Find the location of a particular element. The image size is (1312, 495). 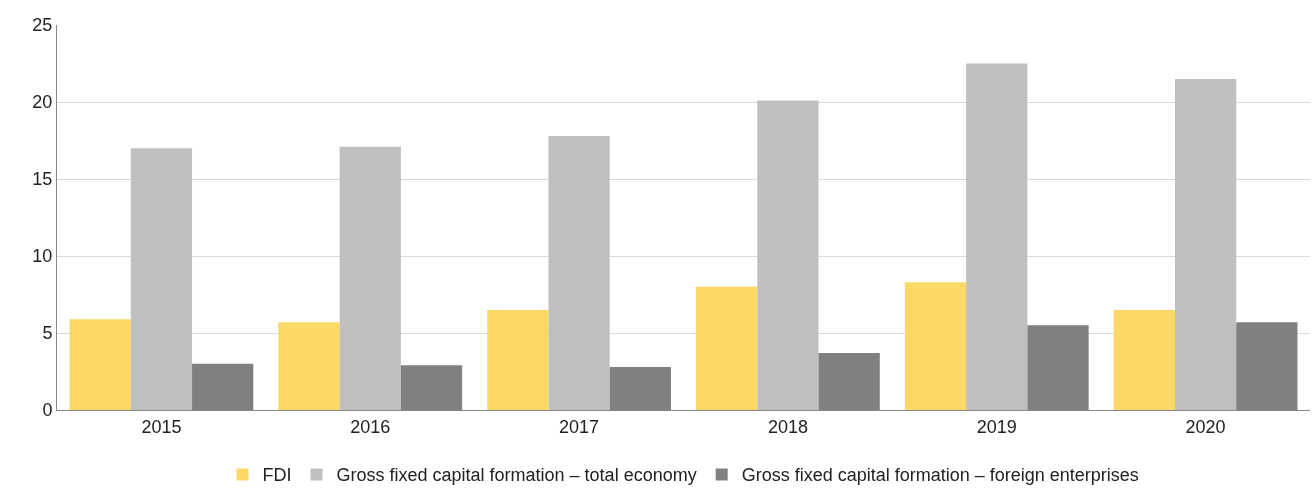

x-tick-label: 2018 is located at coordinates (787, 426).